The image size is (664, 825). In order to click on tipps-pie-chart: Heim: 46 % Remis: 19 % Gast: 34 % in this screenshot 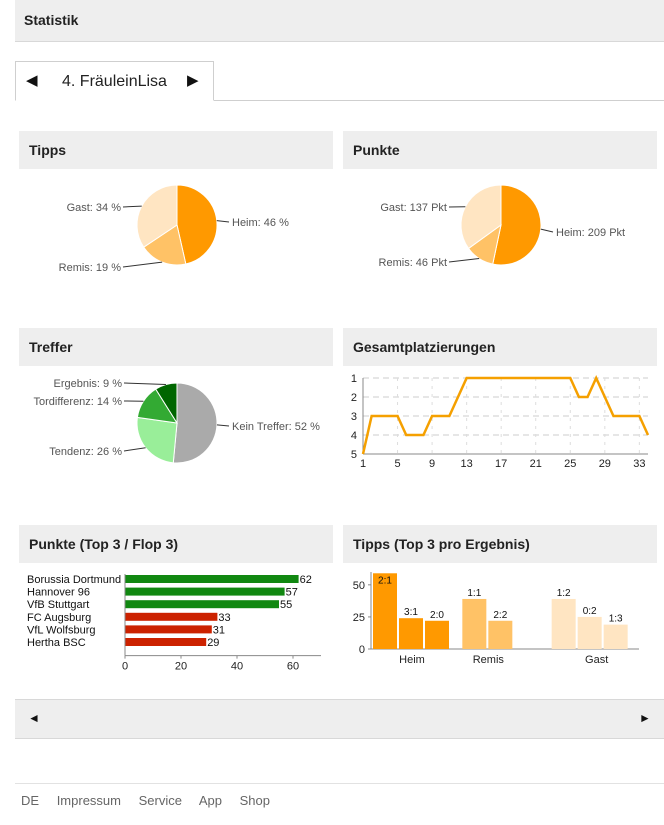, I will do `click(174, 229)`.